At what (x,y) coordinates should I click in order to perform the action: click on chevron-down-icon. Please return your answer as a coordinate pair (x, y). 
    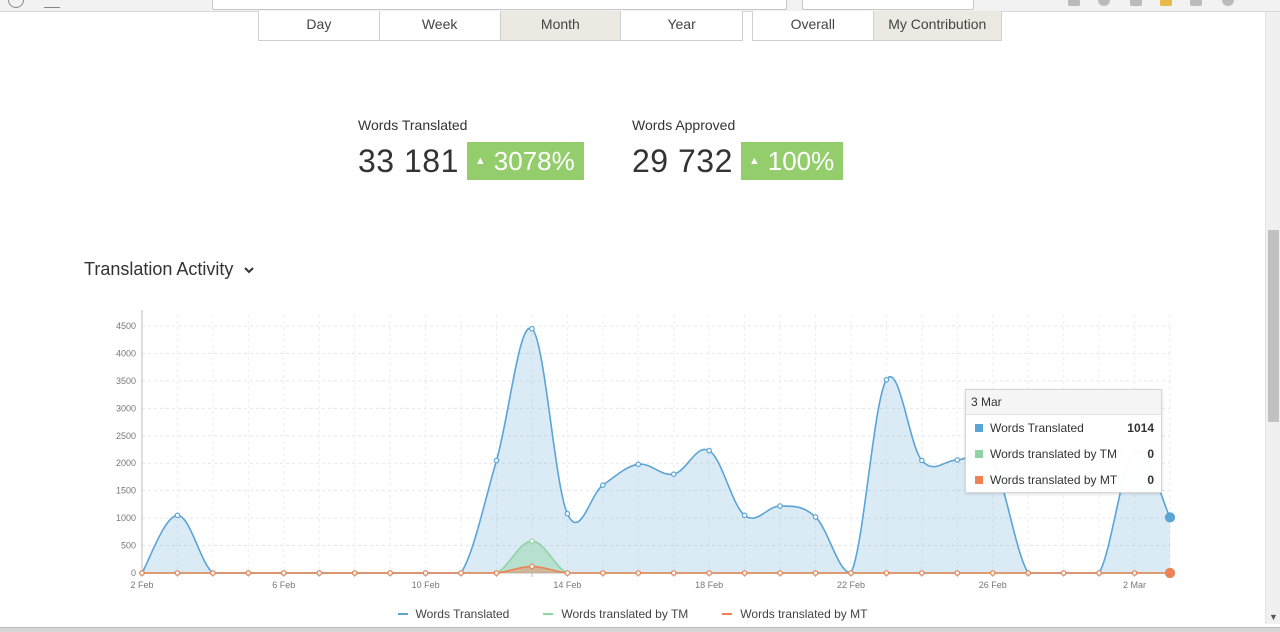
    Looking at the image, I should click on (249, 269).